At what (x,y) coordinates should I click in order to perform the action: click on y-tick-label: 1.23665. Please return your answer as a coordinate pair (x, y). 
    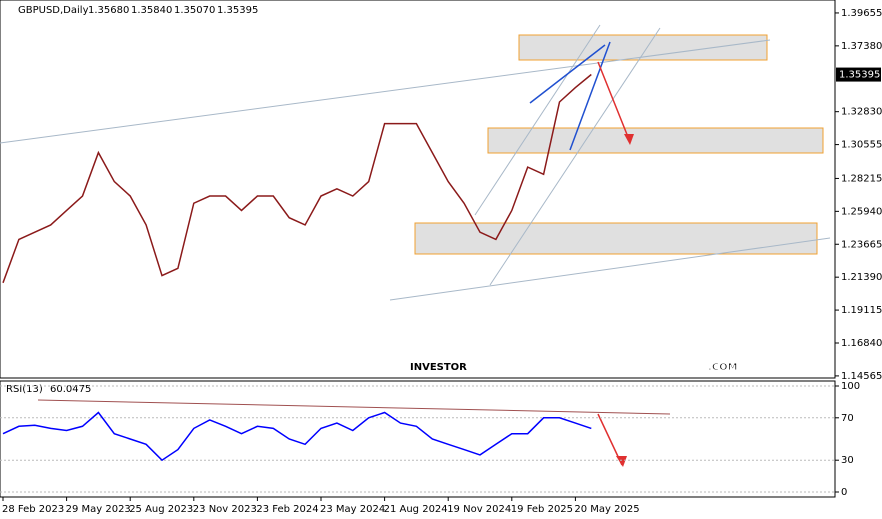
    Looking at the image, I should click on (861, 244).